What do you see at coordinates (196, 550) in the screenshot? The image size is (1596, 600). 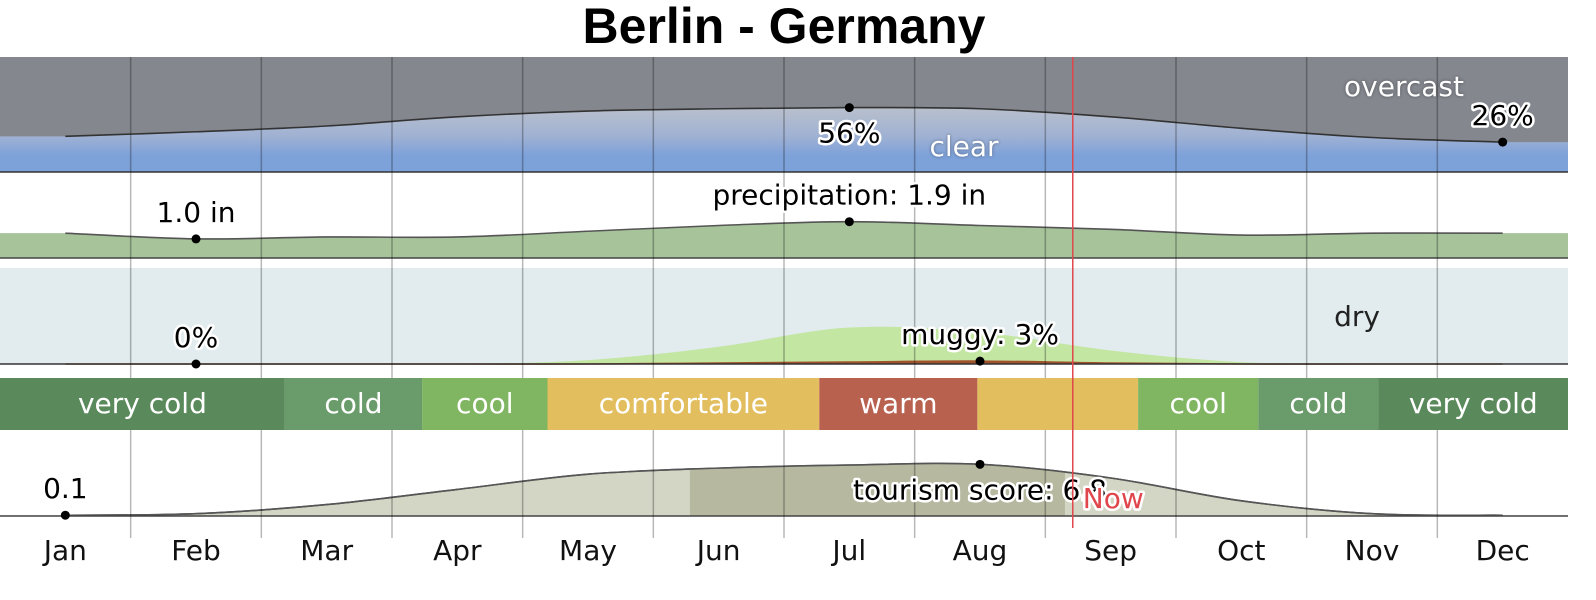 I see `x-tick-label: Feb` at bounding box center [196, 550].